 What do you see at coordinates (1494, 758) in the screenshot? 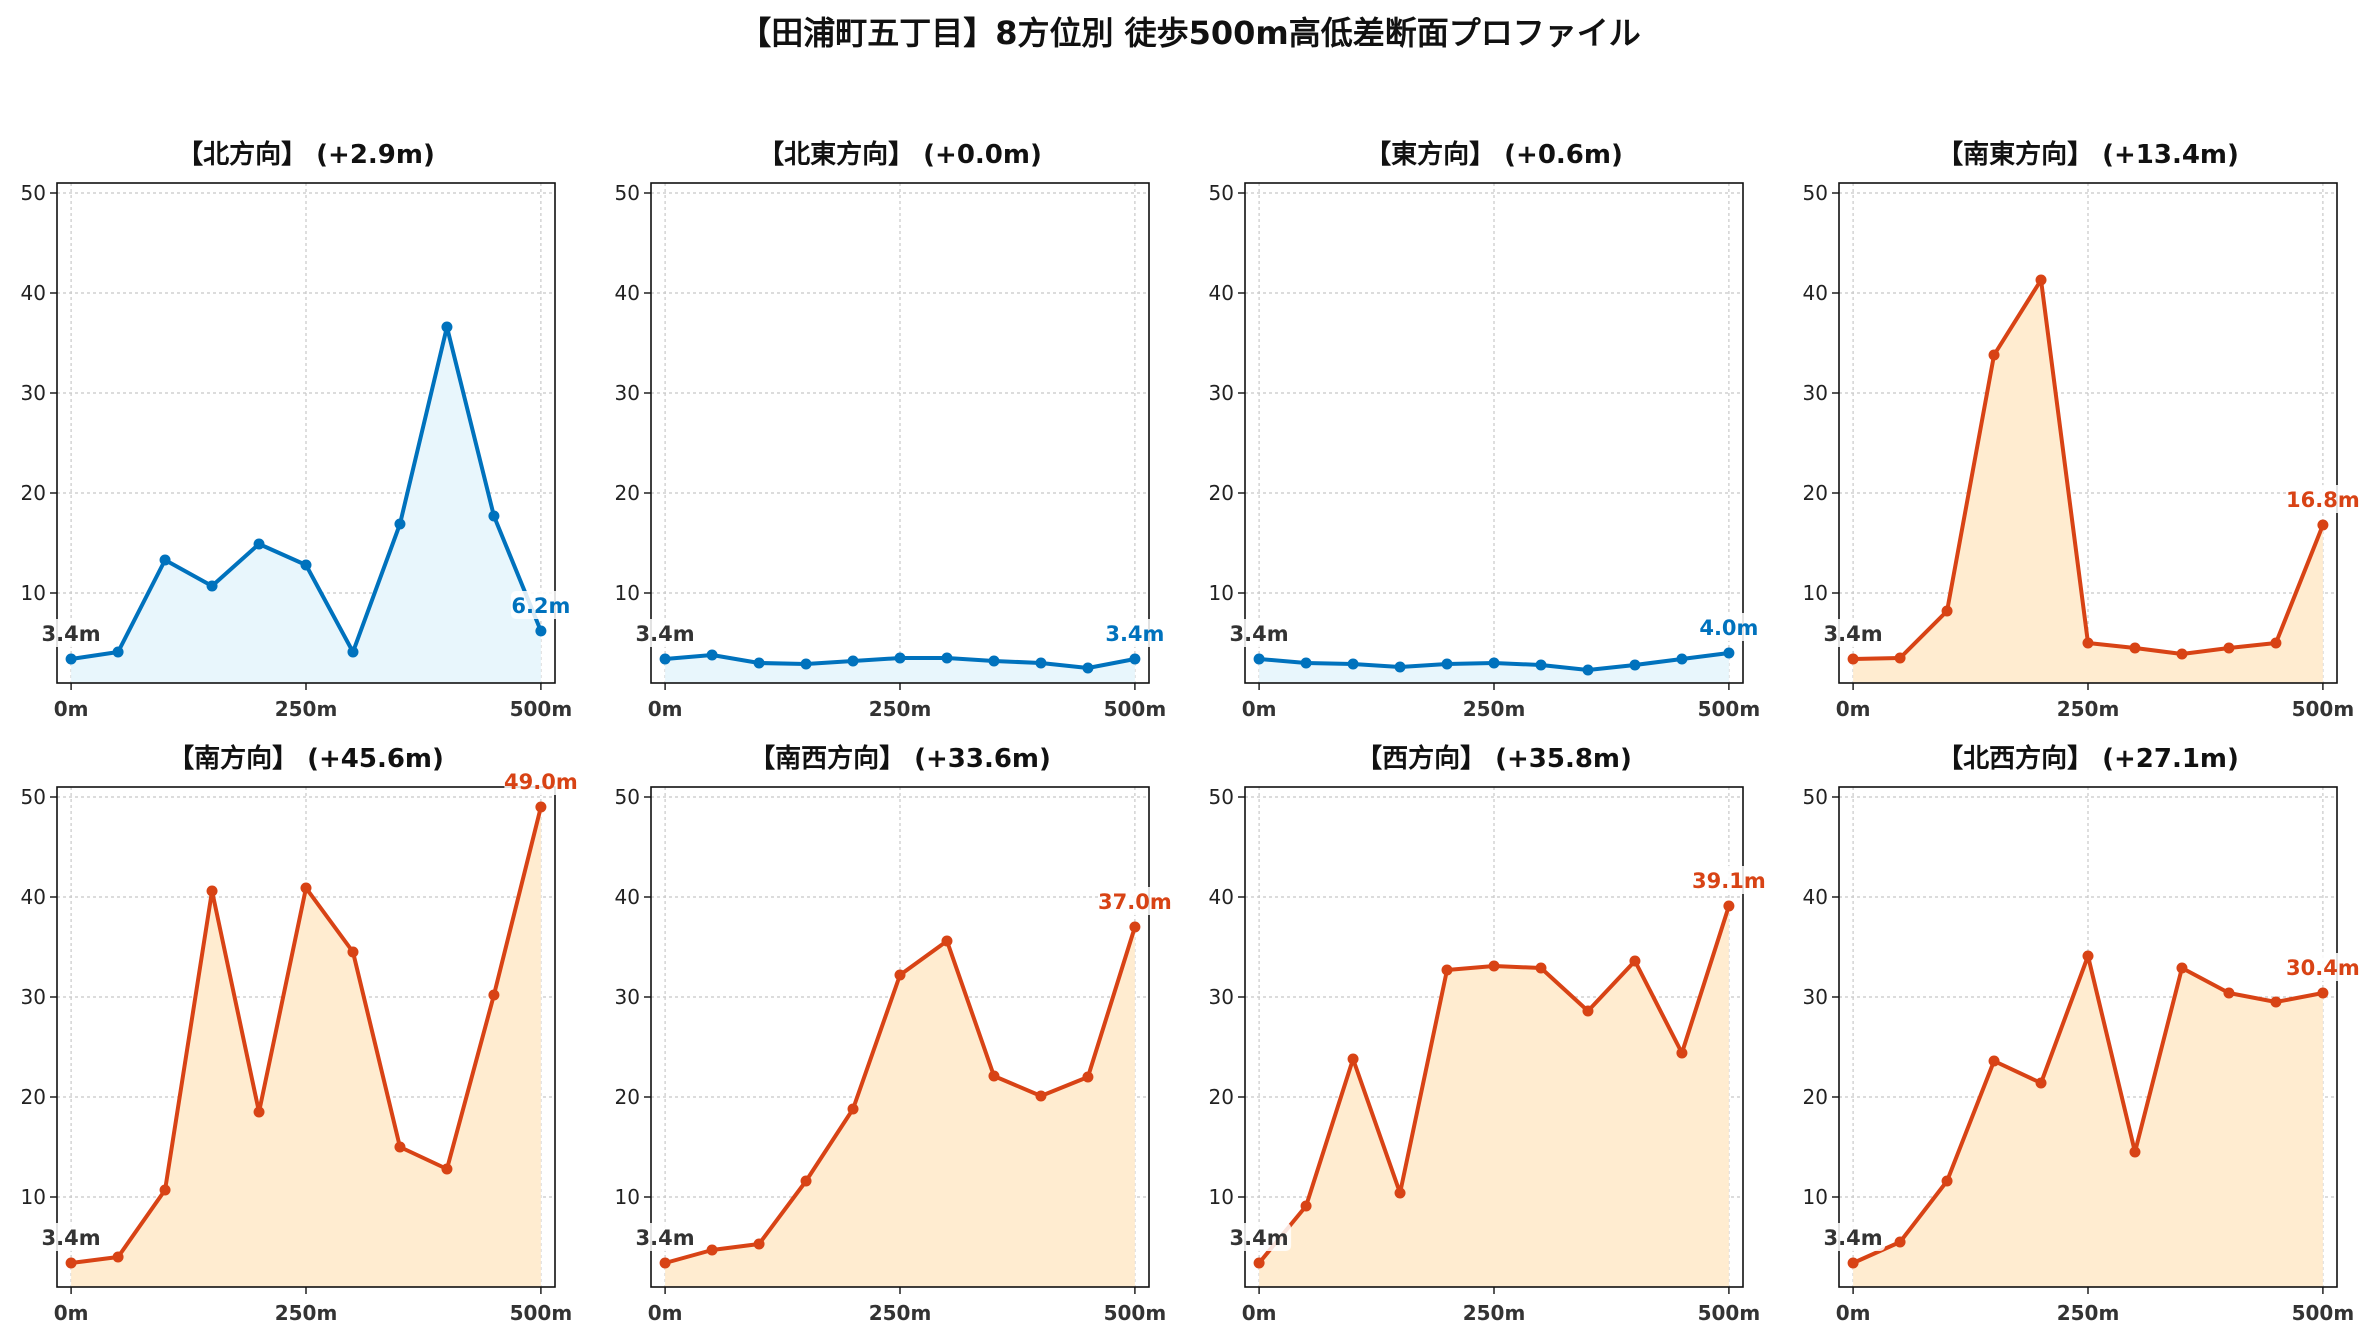
I see `panel-title: 【西方向】 (+35.8m)` at bounding box center [1494, 758].